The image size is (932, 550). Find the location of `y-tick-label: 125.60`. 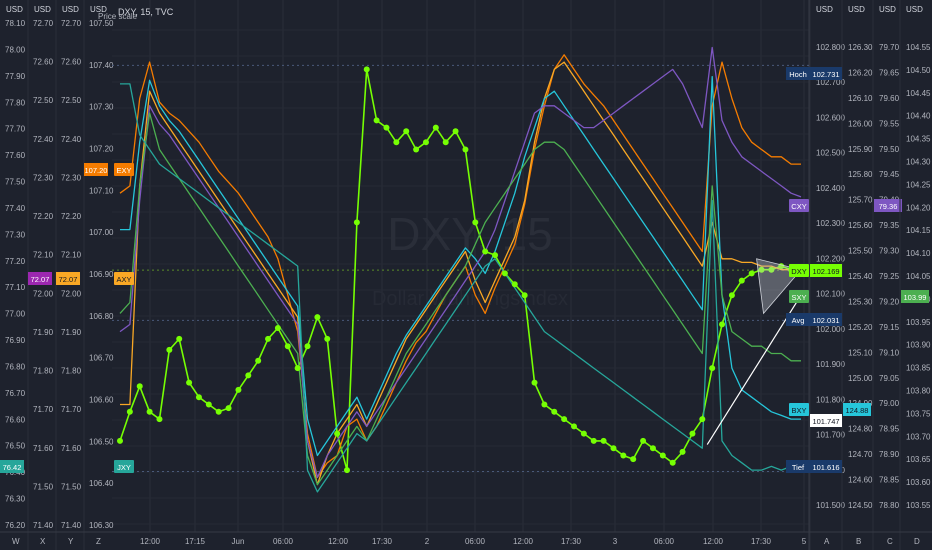

y-tick-label: 125.60 is located at coordinates (860, 225).